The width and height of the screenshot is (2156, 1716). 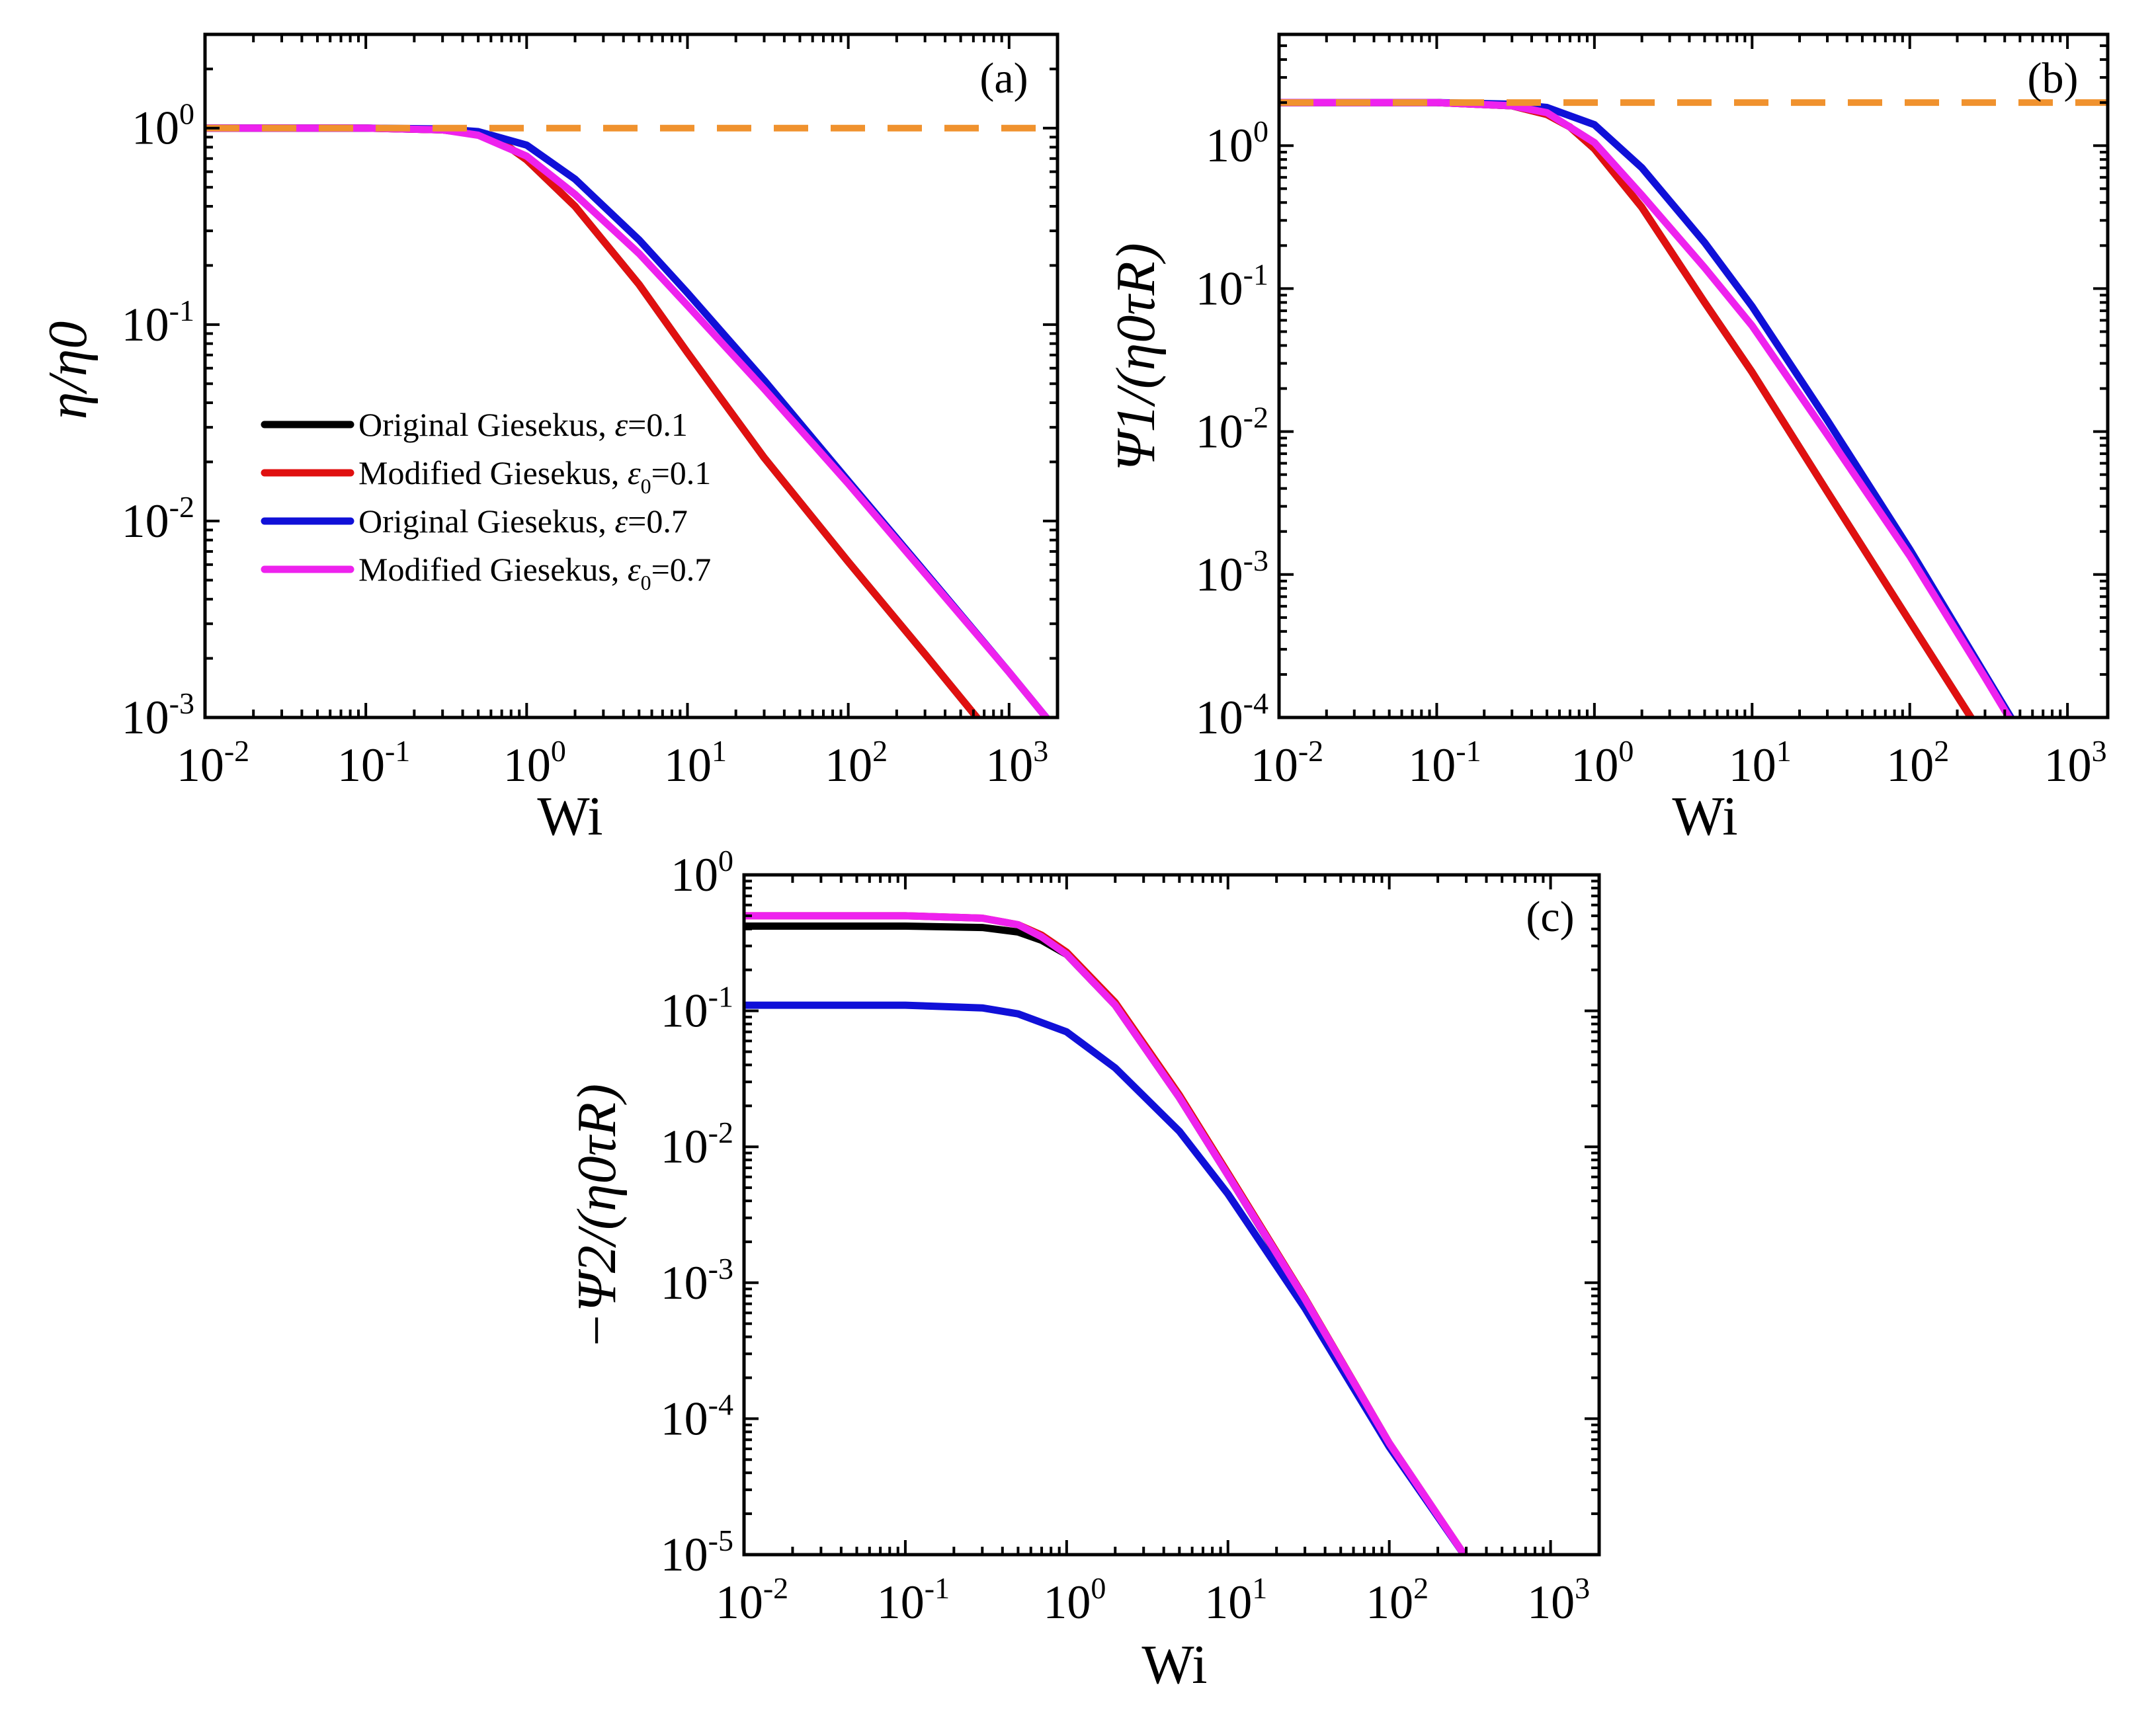 What do you see at coordinates (1693, 408) in the screenshot?
I see `panel-b-curves` at bounding box center [1693, 408].